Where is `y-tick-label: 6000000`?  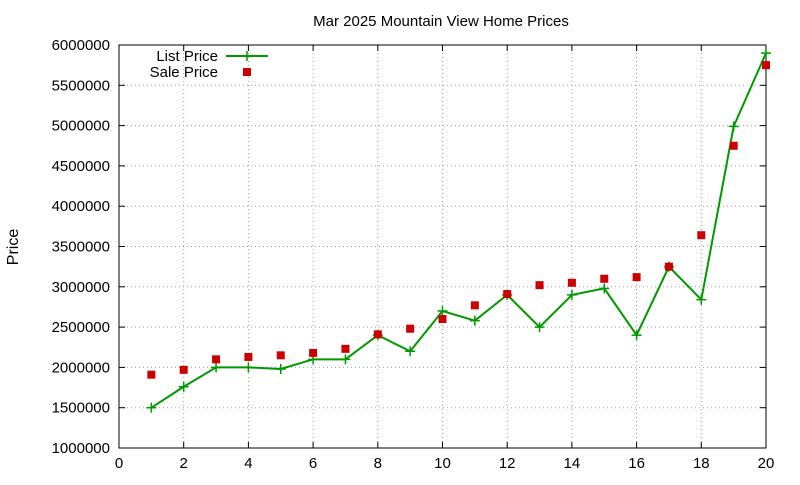 y-tick-label: 6000000 is located at coordinates (81, 45).